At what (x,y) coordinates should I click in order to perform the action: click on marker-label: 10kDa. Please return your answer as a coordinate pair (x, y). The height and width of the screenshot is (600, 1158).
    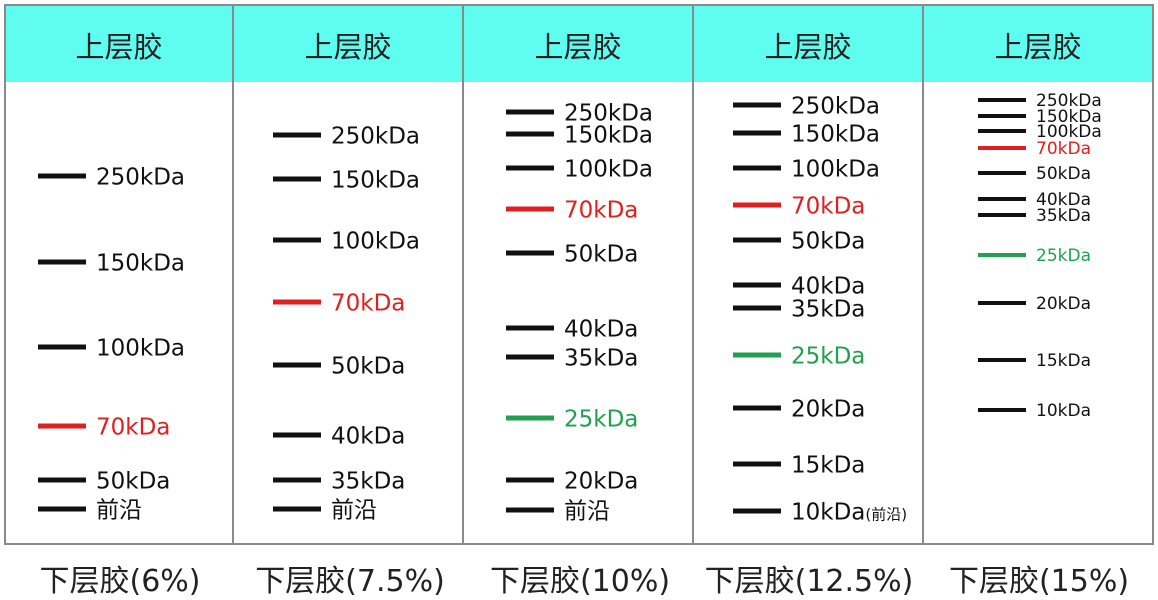
    Looking at the image, I should click on (1063, 411).